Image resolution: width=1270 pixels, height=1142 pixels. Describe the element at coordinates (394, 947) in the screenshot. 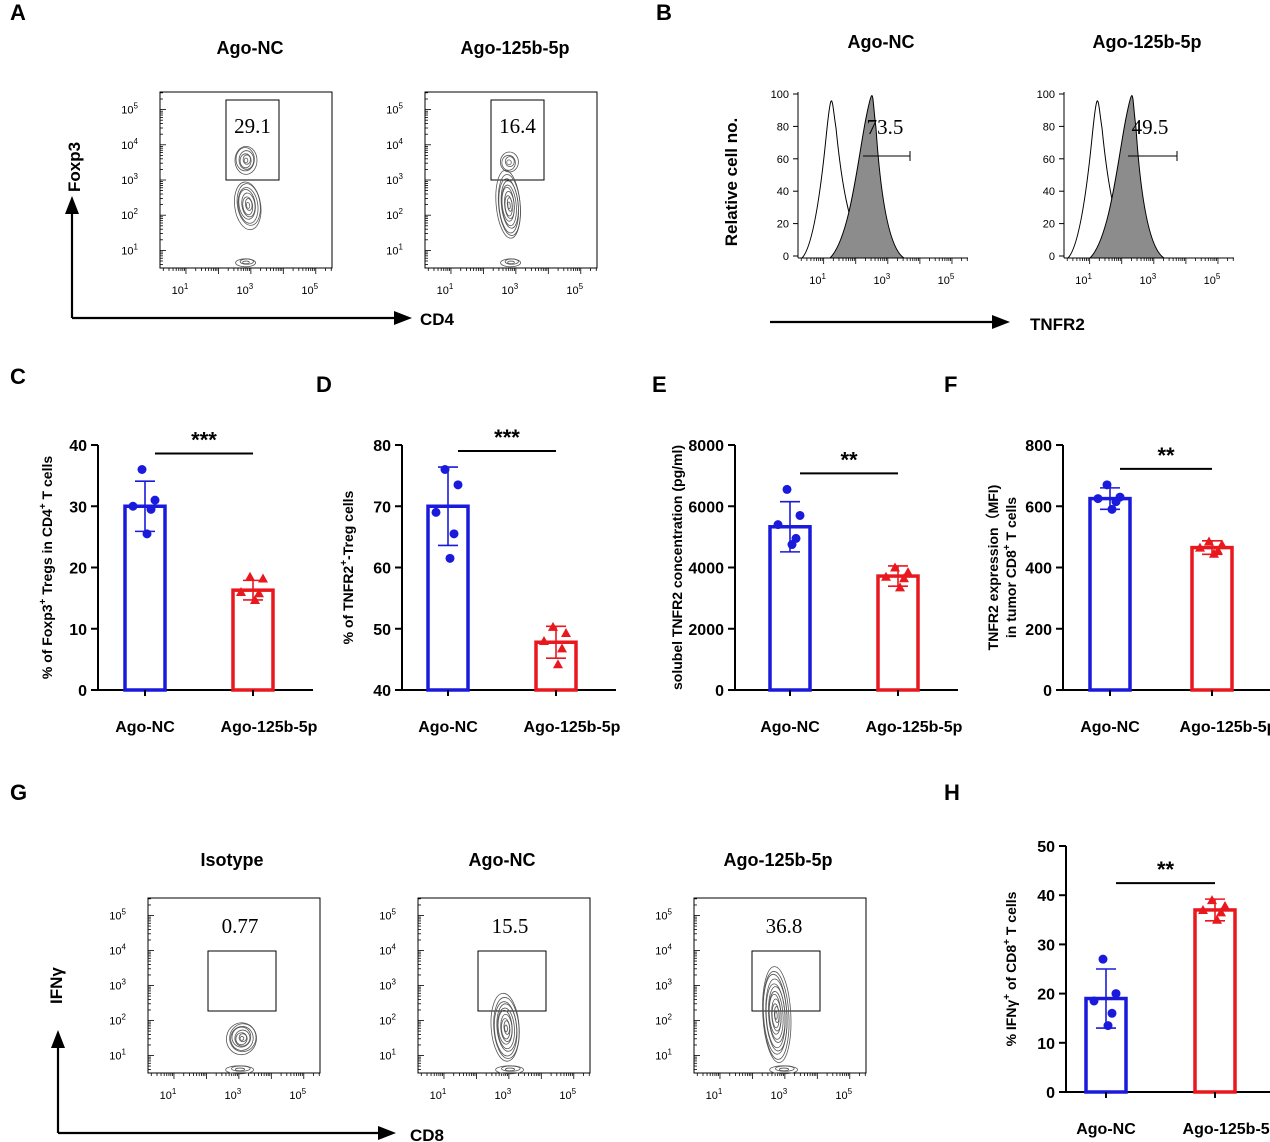

I see `tick-exponent: 4` at that location.